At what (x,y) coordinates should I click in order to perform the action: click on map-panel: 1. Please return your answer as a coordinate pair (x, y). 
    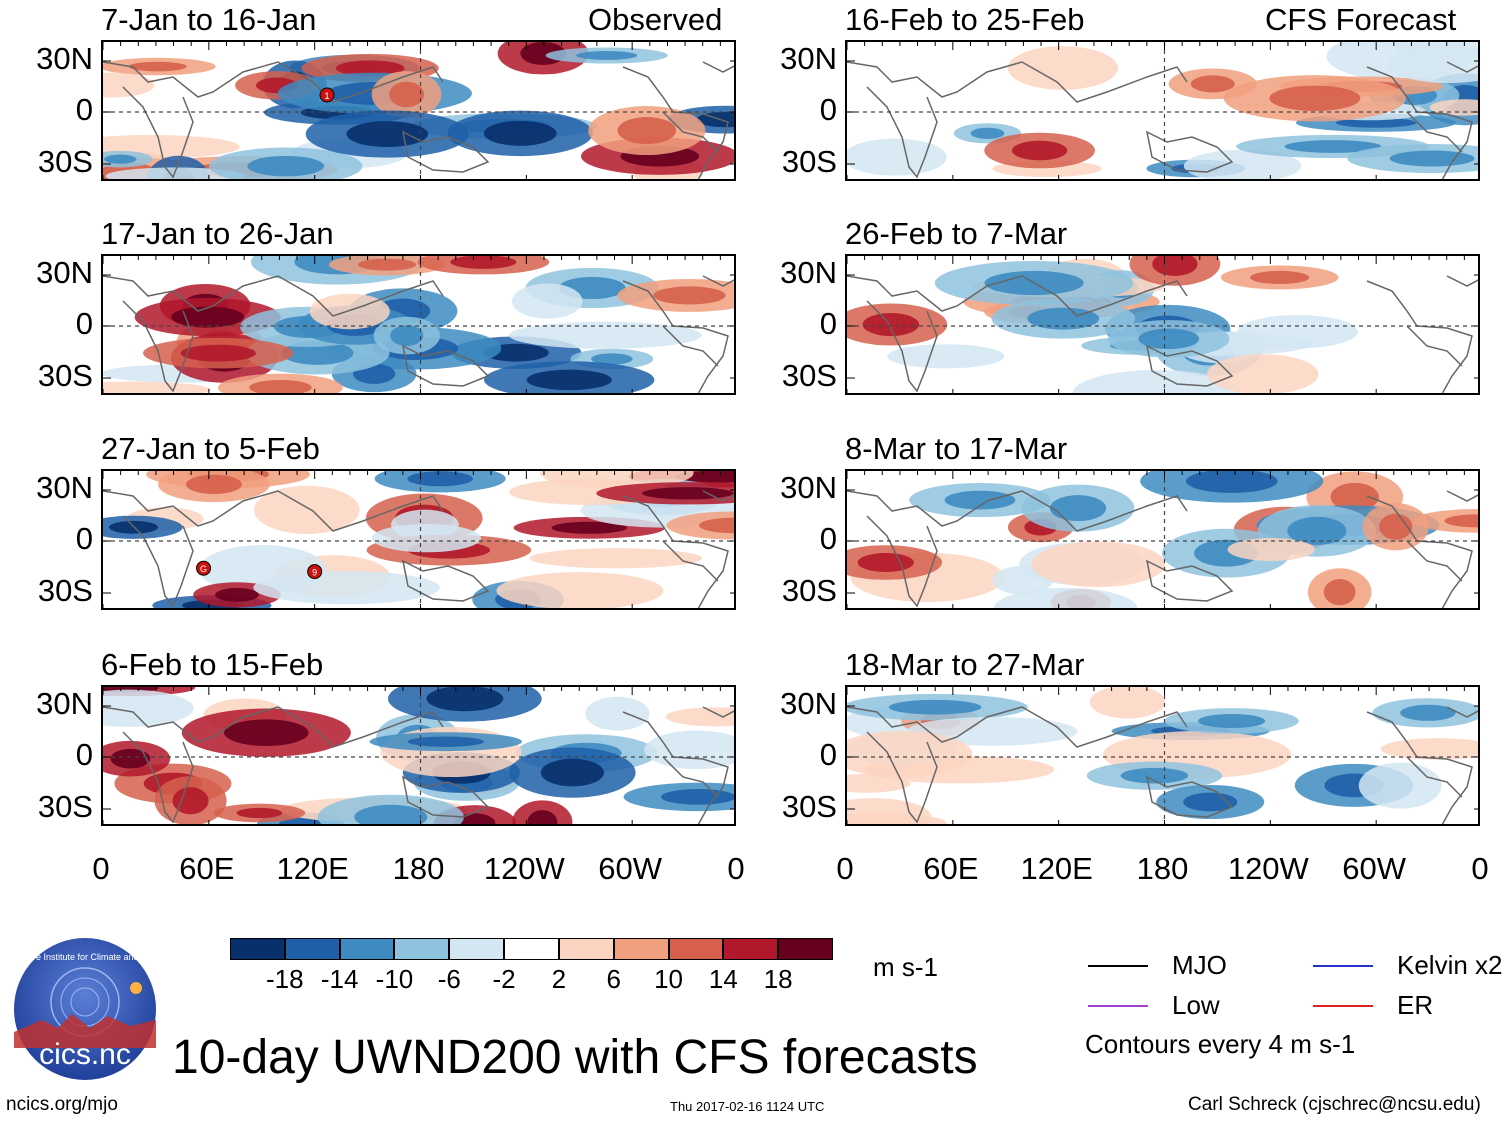
    Looking at the image, I should click on (418, 110).